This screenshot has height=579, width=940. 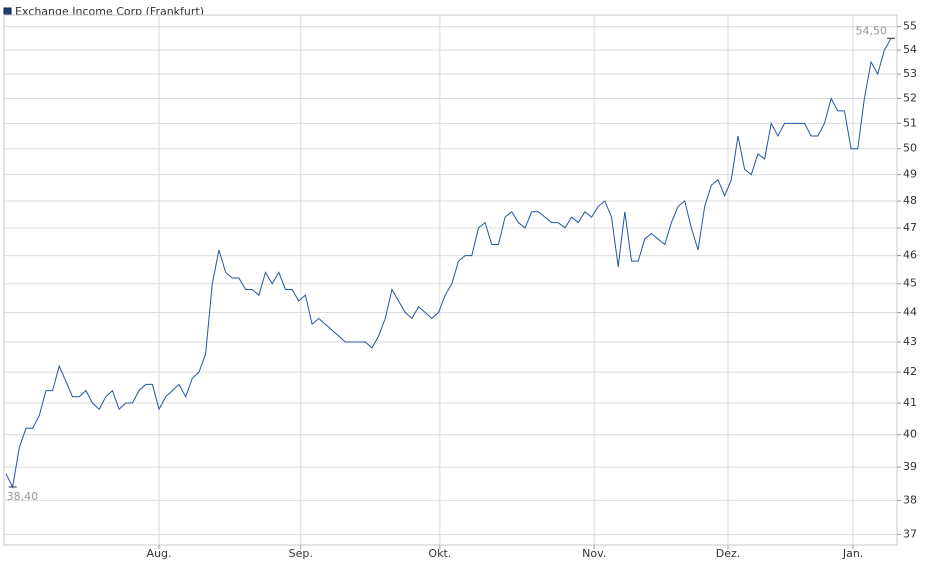 What do you see at coordinates (910, 341) in the screenshot?
I see `y-tick-label: 43` at bounding box center [910, 341].